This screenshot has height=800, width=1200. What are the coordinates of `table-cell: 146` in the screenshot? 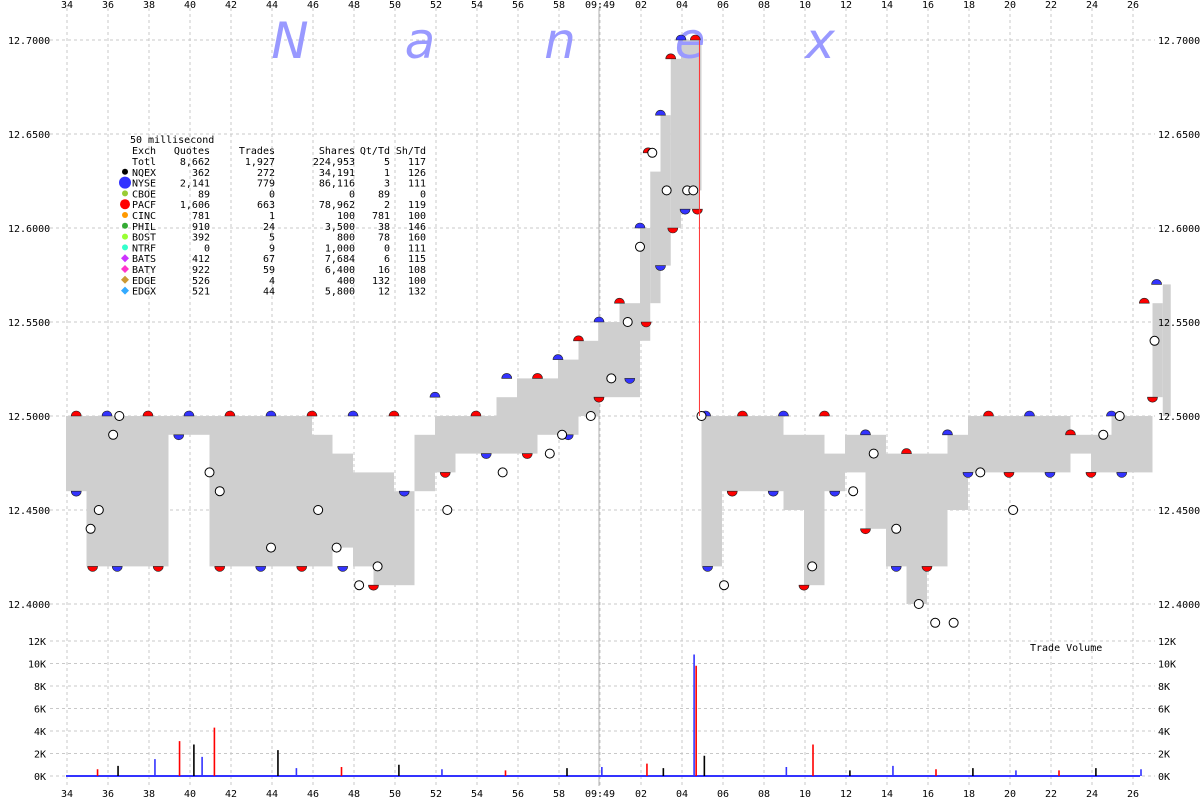 It's located at (417, 227).